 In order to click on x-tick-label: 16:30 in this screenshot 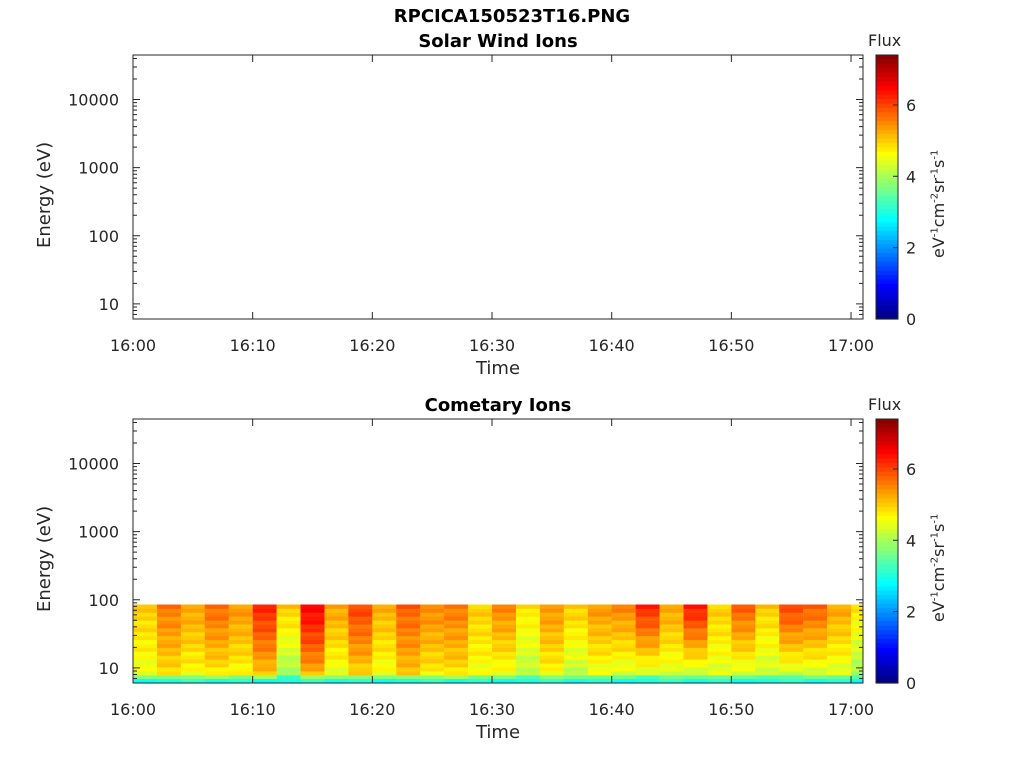, I will do `click(492, 345)`.